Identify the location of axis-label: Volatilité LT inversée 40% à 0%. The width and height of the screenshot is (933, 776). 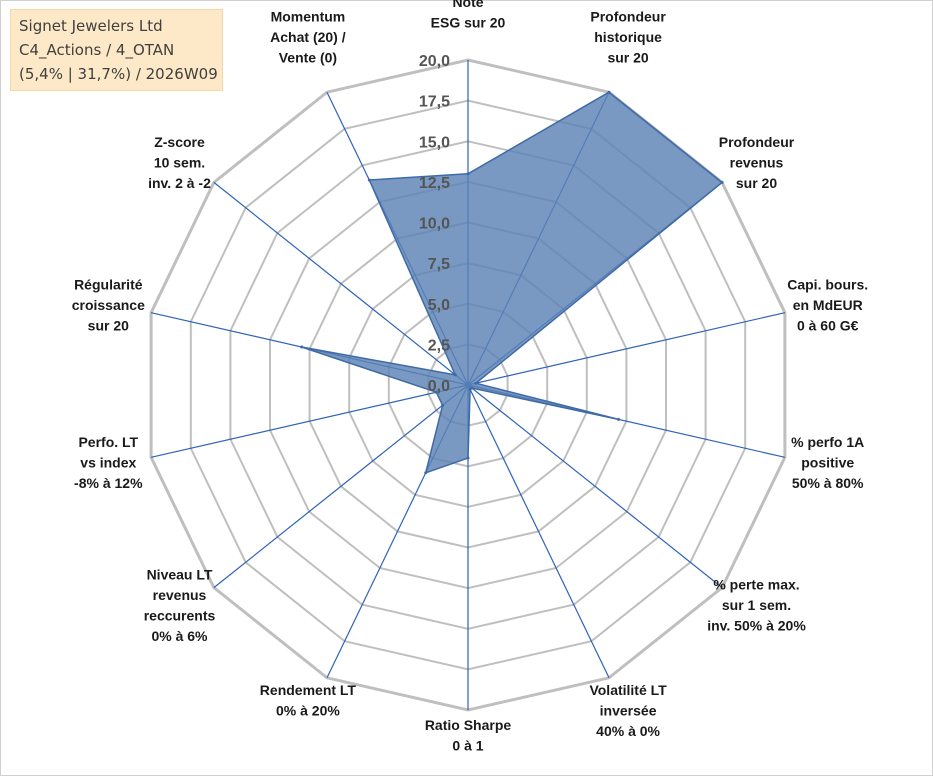
(628, 710).